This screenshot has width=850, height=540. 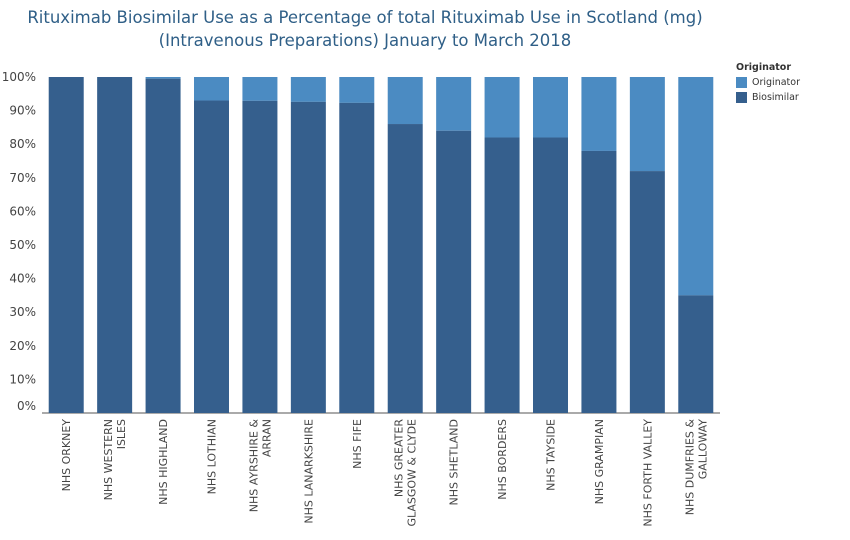 I want to click on x-tick-label: GALLOWAY, so click(x=702, y=449).